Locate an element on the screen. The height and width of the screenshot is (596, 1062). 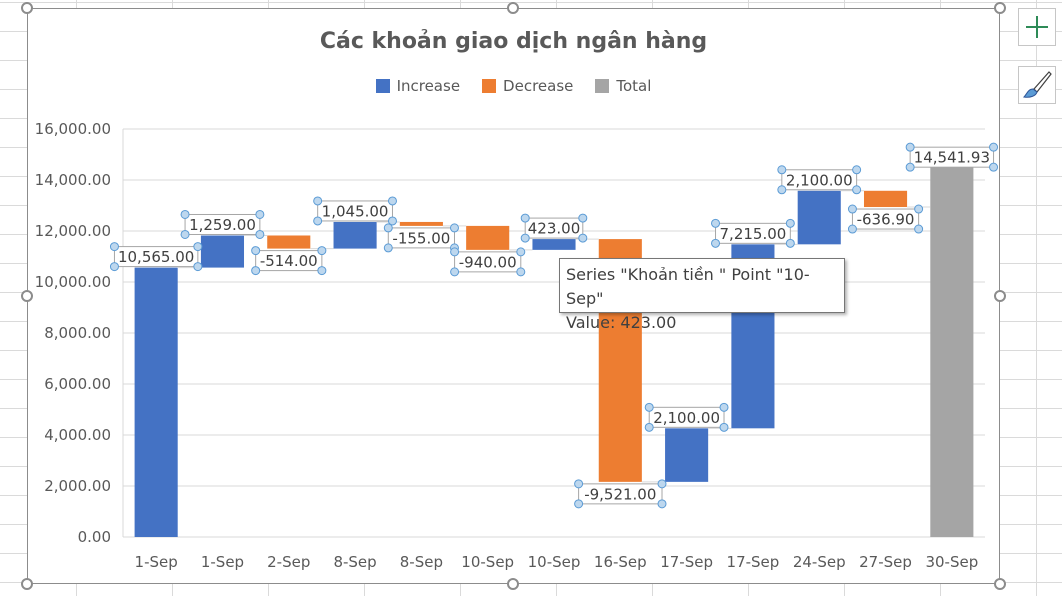
data-label: 14,541.93 is located at coordinates (952, 158).